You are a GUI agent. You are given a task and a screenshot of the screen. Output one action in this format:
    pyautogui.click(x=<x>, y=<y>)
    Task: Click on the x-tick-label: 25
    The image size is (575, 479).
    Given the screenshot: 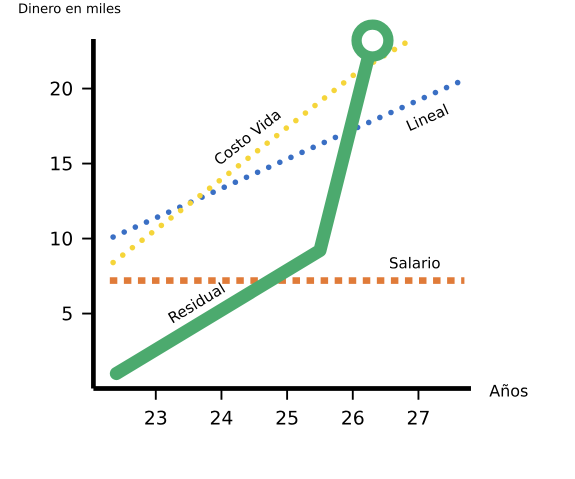 What is the action you would take?
    pyautogui.click(x=287, y=417)
    